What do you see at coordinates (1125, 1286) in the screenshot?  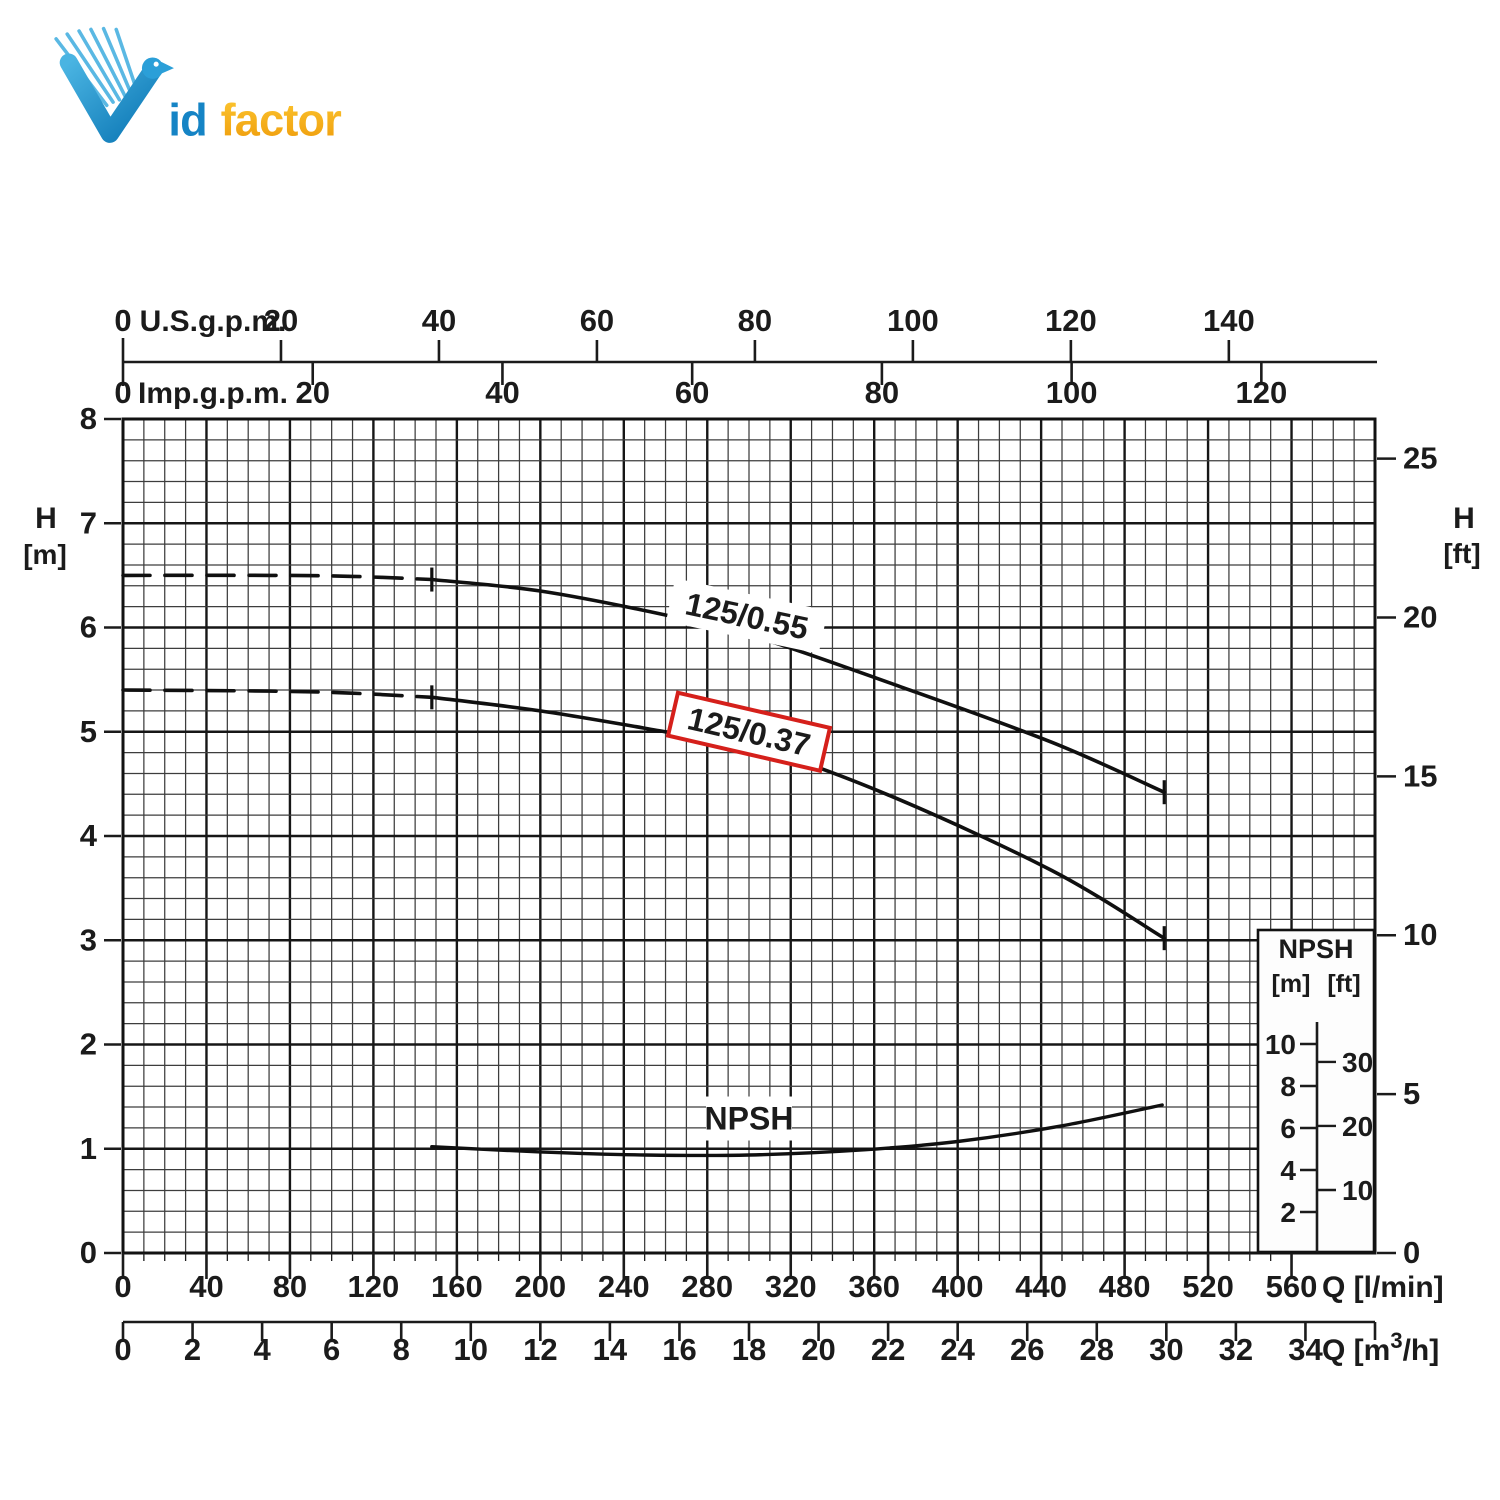 I see `q-lmin-tick-label: 480` at bounding box center [1125, 1286].